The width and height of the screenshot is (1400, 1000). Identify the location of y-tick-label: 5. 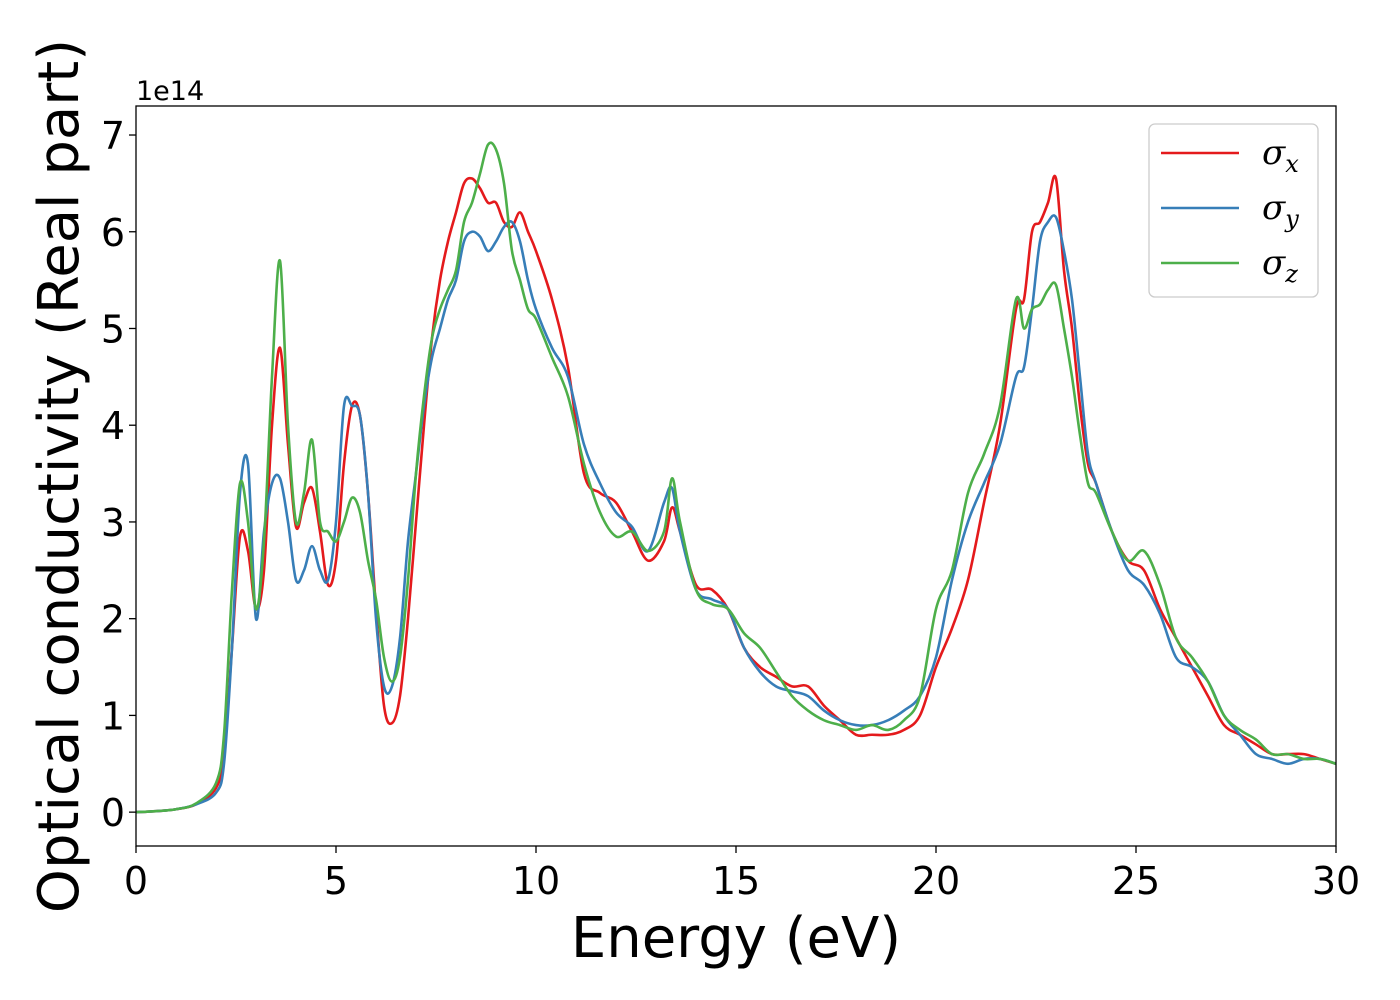
(113, 329).